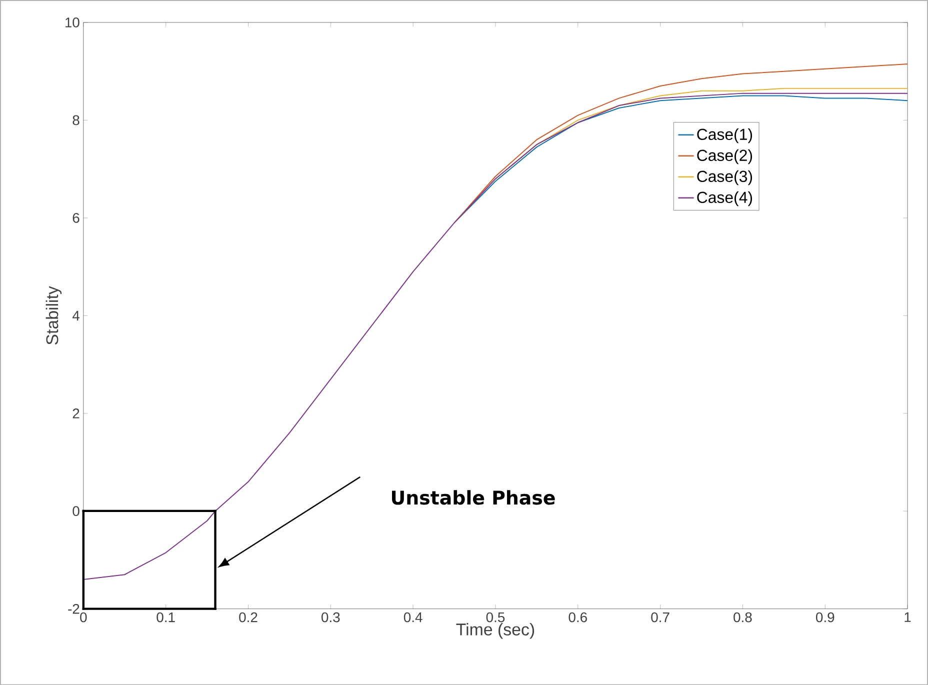  I want to click on x-tick-label: 0.5, so click(495, 617).